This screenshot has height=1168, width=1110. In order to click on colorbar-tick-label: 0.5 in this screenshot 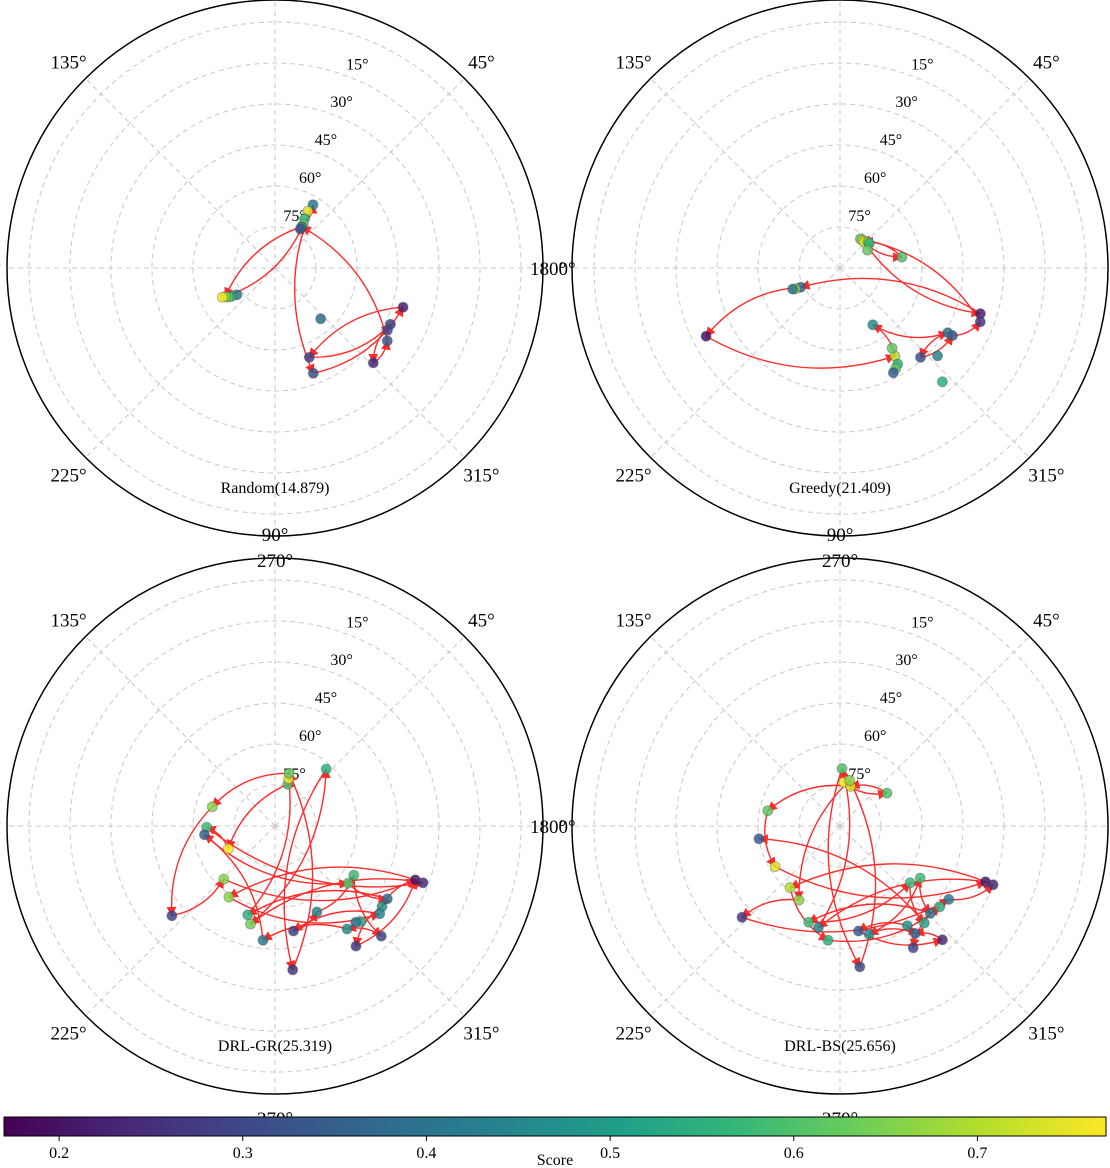, I will do `click(610, 1153)`.